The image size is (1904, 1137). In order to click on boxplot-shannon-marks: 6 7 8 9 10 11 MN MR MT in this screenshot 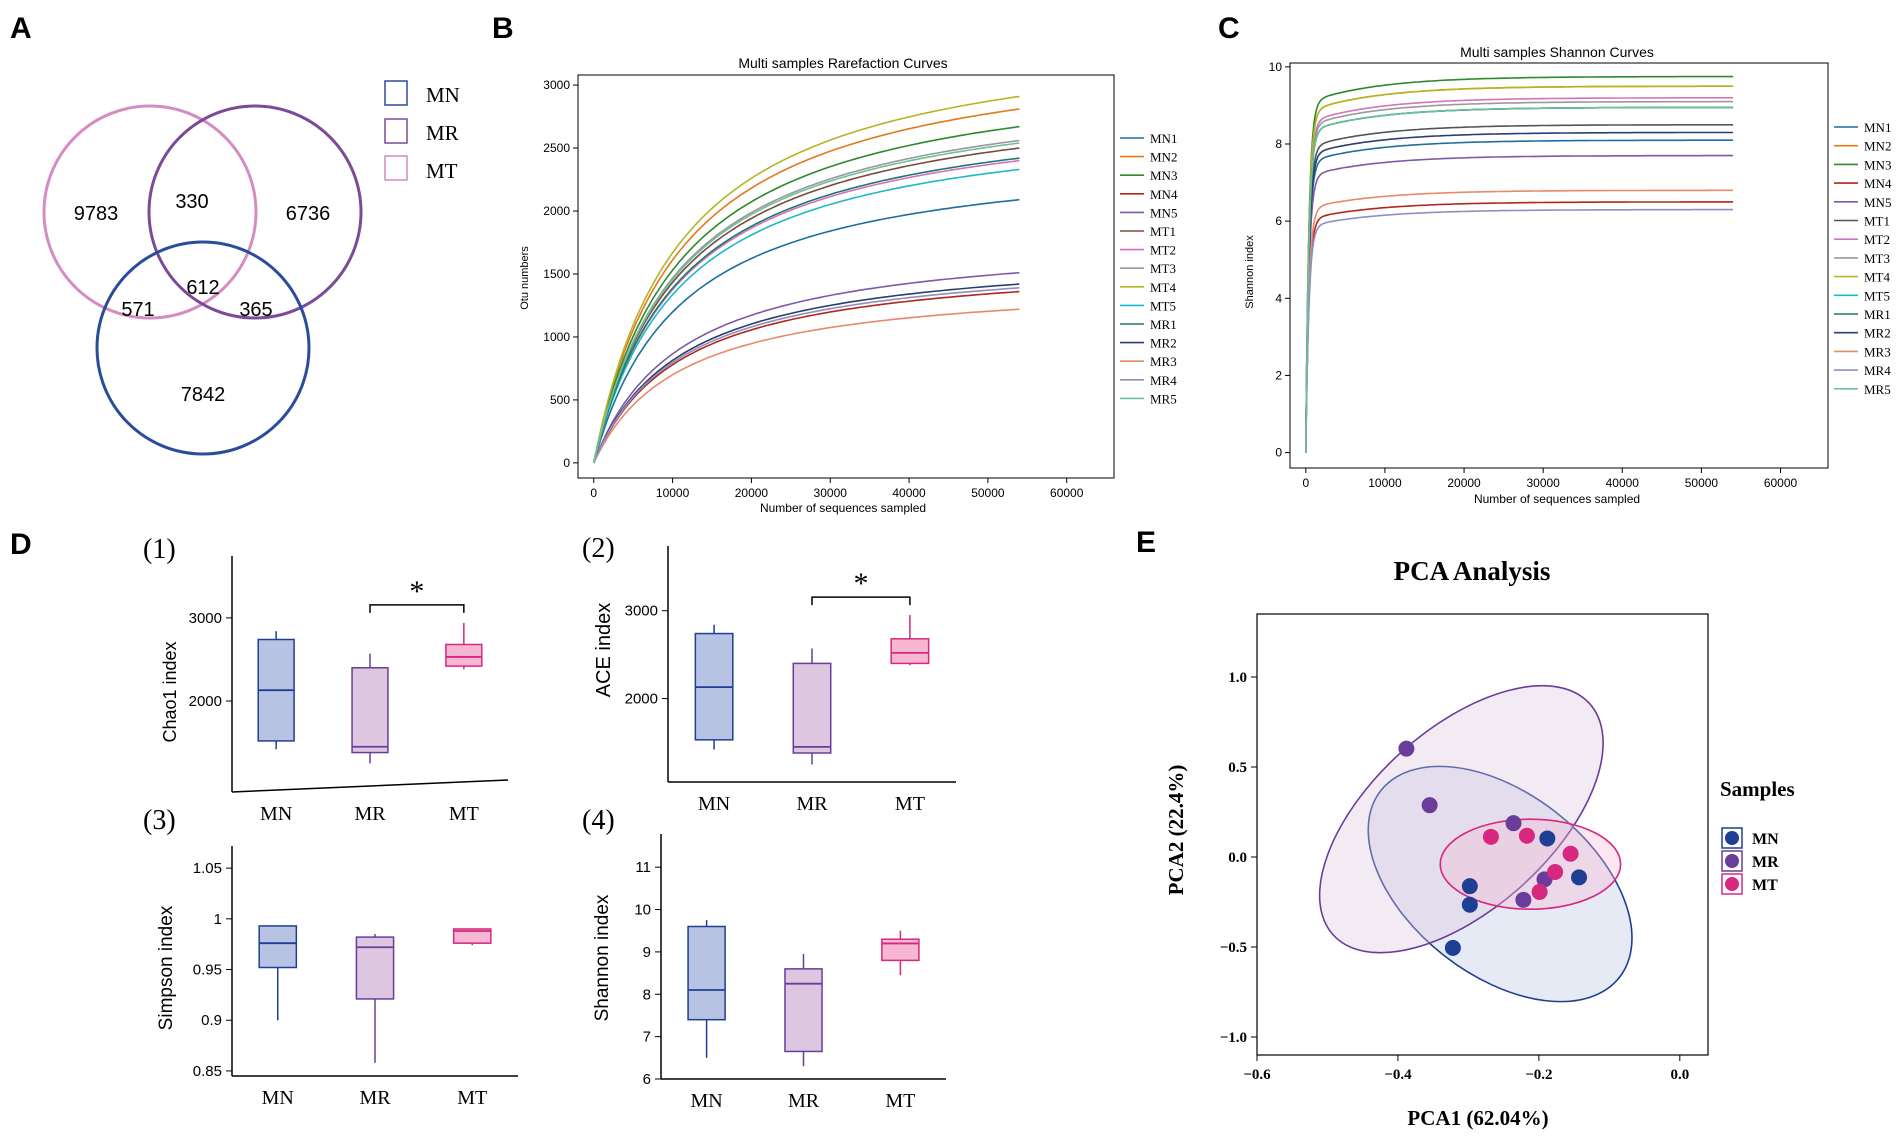, I will do `click(790, 973)`.